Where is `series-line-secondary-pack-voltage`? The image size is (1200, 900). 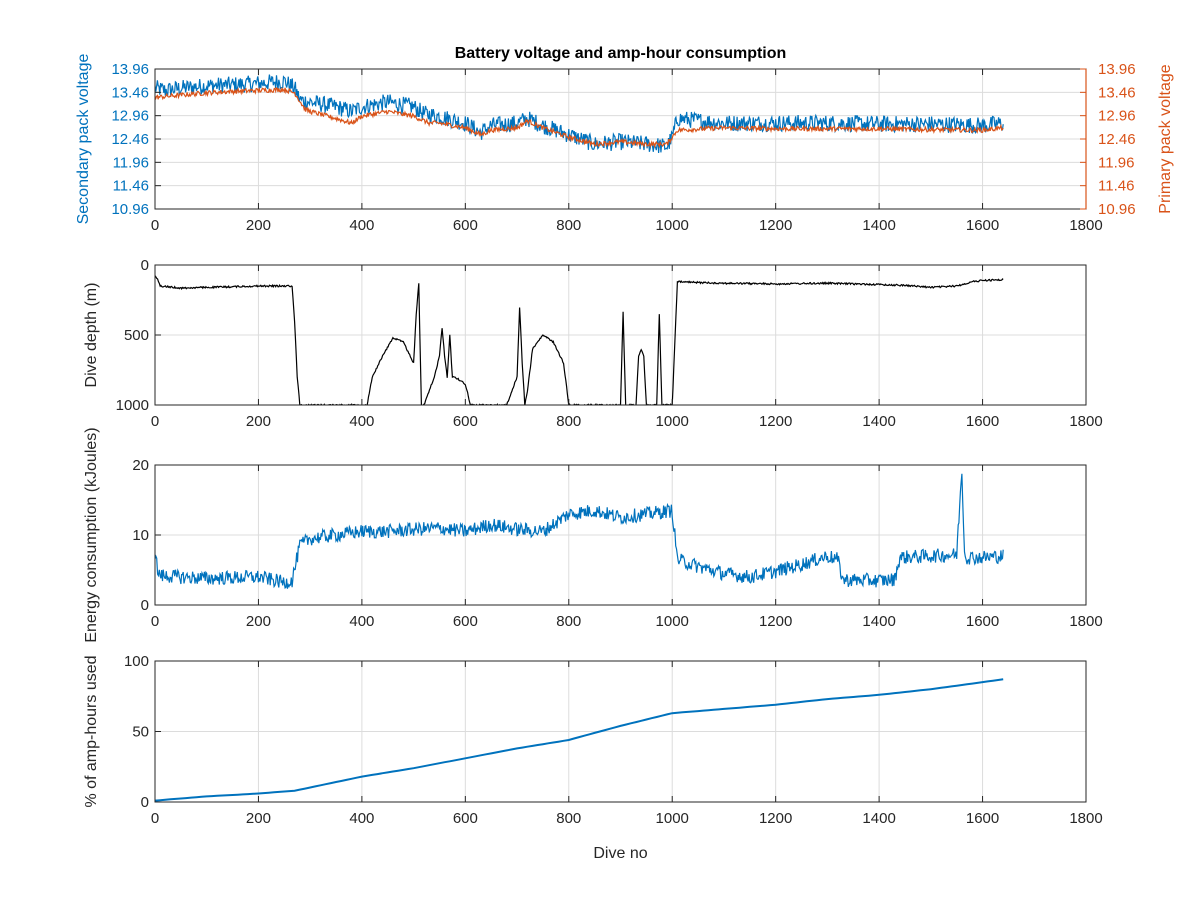 series-line-secondary-pack-voltage is located at coordinates (579, 114).